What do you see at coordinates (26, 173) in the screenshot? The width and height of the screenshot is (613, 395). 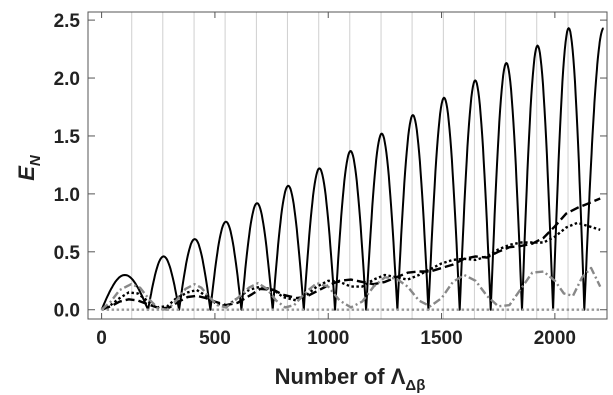 I see `y-axis-title-main: E` at bounding box center [26, 173].